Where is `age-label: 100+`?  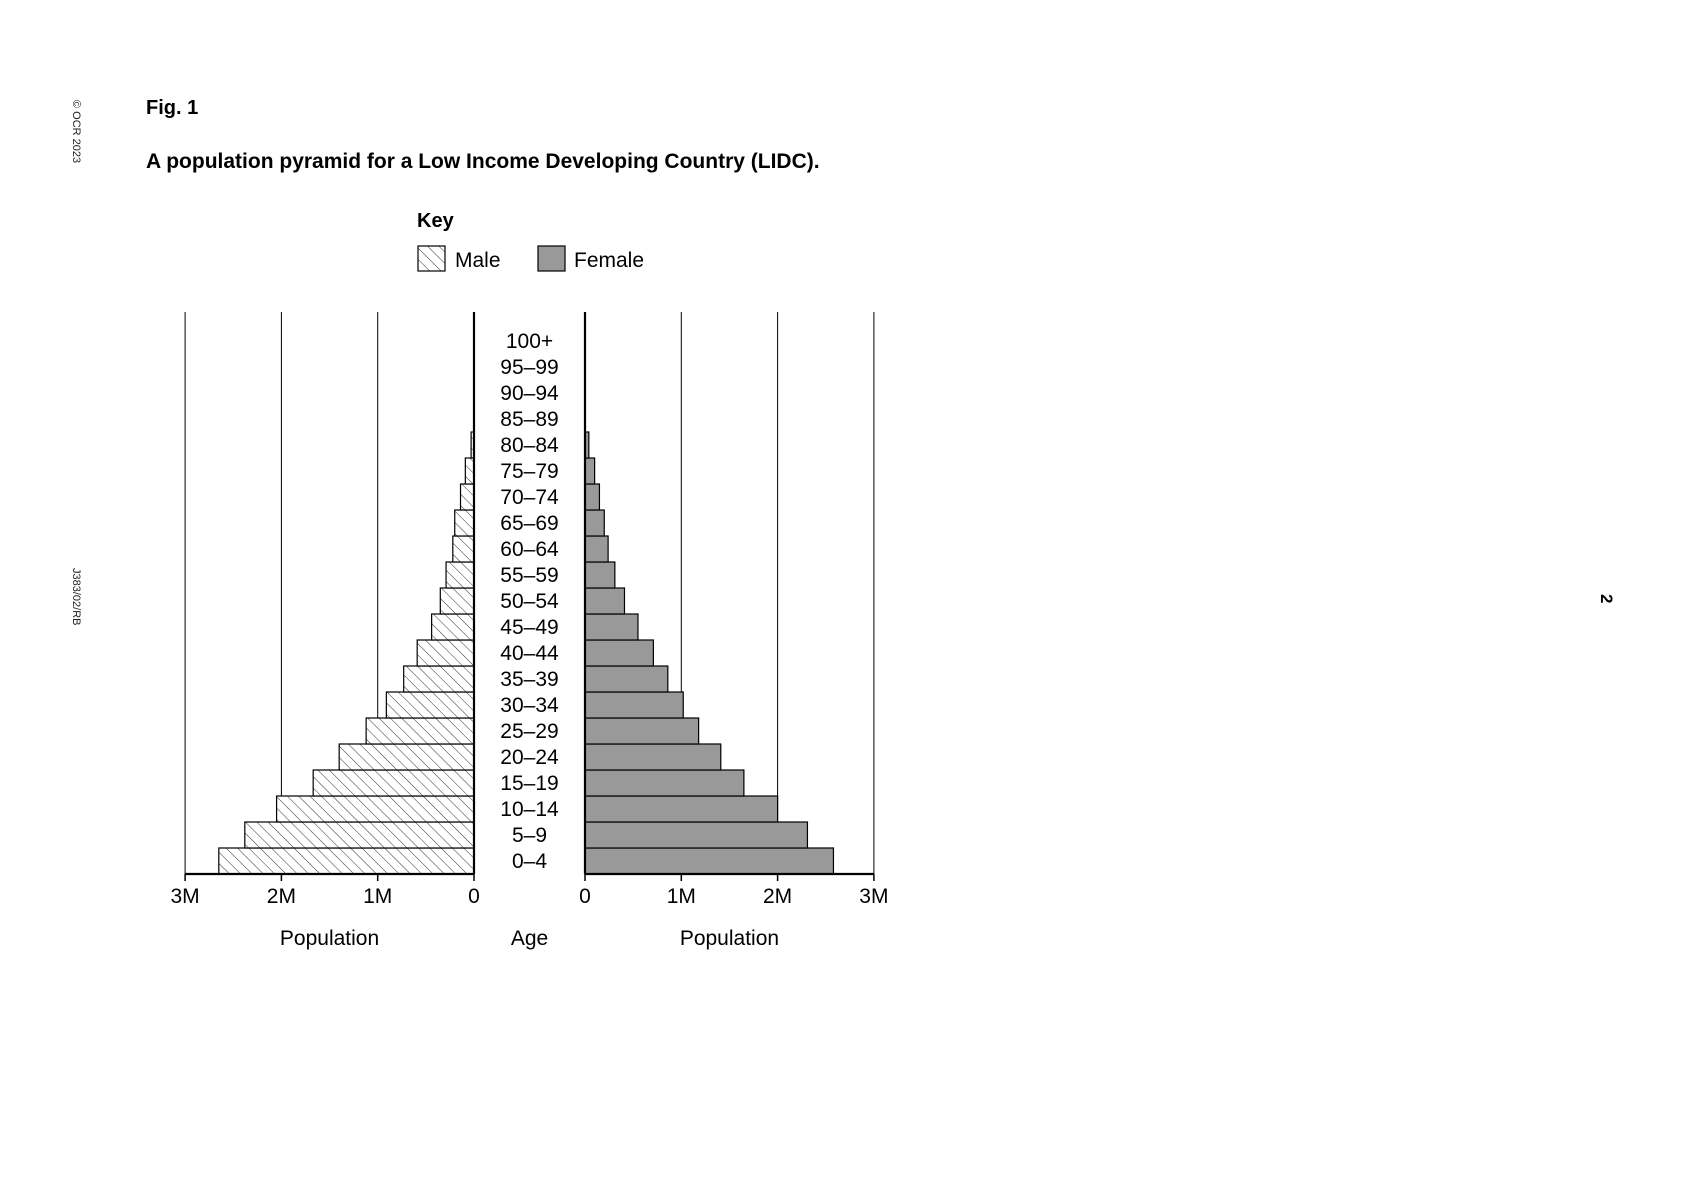 age-label: 100+ is located at coordinates (529, 341).